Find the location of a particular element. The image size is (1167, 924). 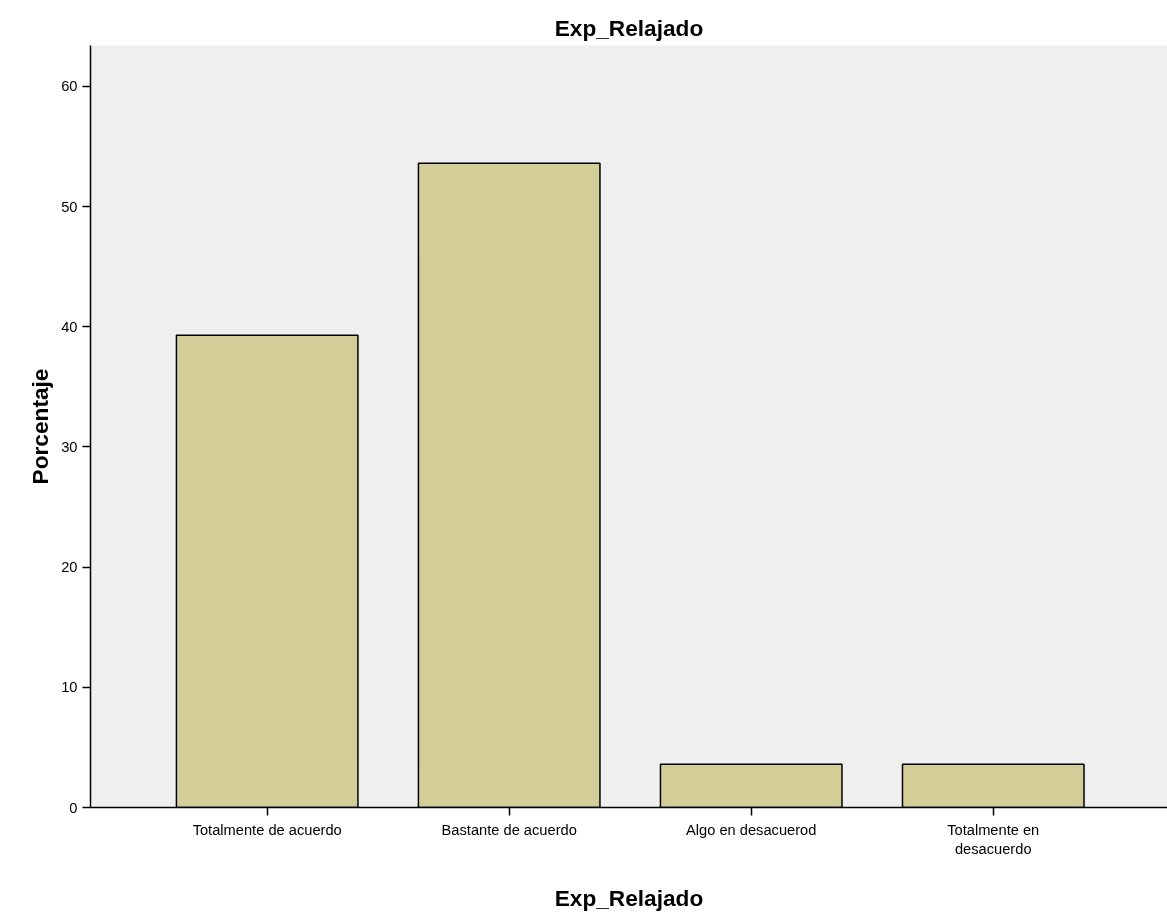

y-axis-title: Porcentaje is located at coordinates (40, 426).